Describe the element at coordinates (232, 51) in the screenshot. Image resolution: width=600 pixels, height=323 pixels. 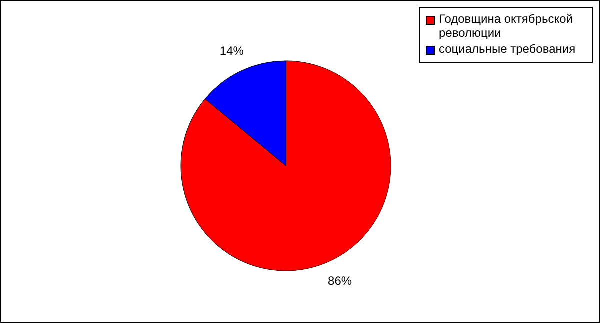
I see `data-label: 14%` at that location.